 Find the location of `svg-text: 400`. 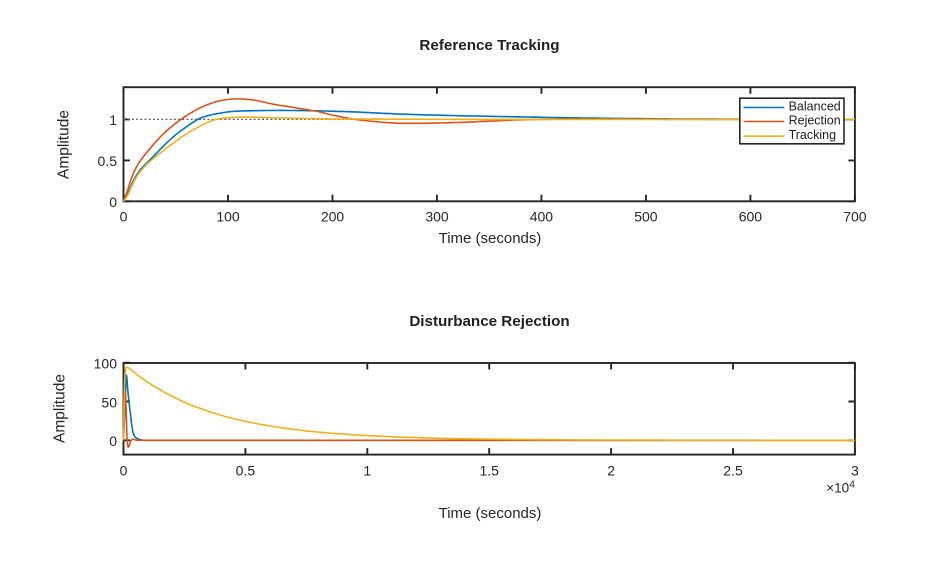

svg-text: 400 is located at coordinates (542, 217).